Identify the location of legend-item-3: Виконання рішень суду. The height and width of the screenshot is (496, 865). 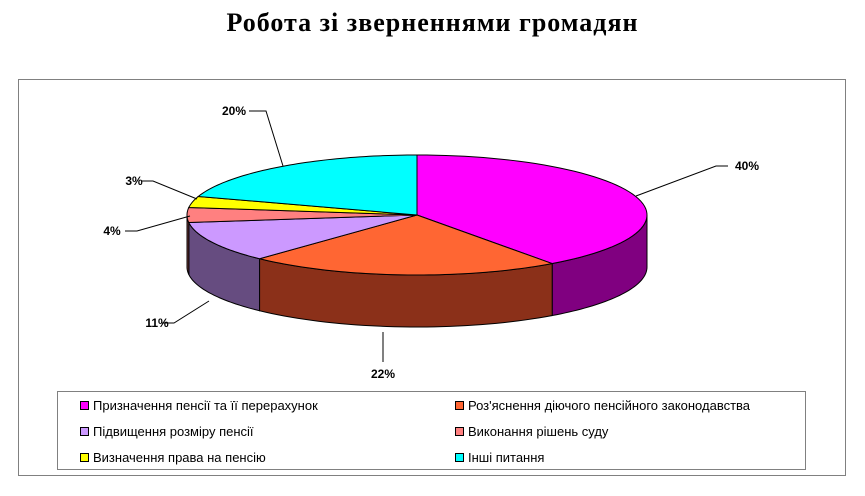
(531, 431).